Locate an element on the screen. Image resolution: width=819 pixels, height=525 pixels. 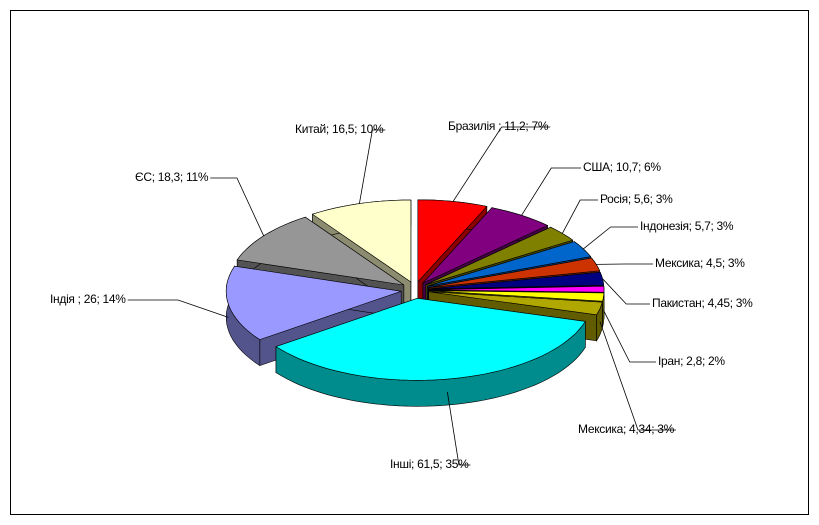
data-label: Інші; 61,5; 35% is located at coordinates (429, 464).